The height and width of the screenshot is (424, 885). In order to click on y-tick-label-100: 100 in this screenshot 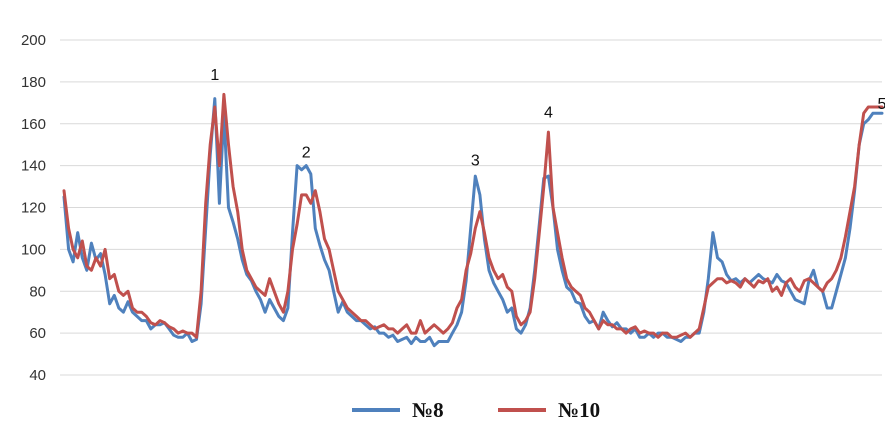, I will do `click(33, 249)`.